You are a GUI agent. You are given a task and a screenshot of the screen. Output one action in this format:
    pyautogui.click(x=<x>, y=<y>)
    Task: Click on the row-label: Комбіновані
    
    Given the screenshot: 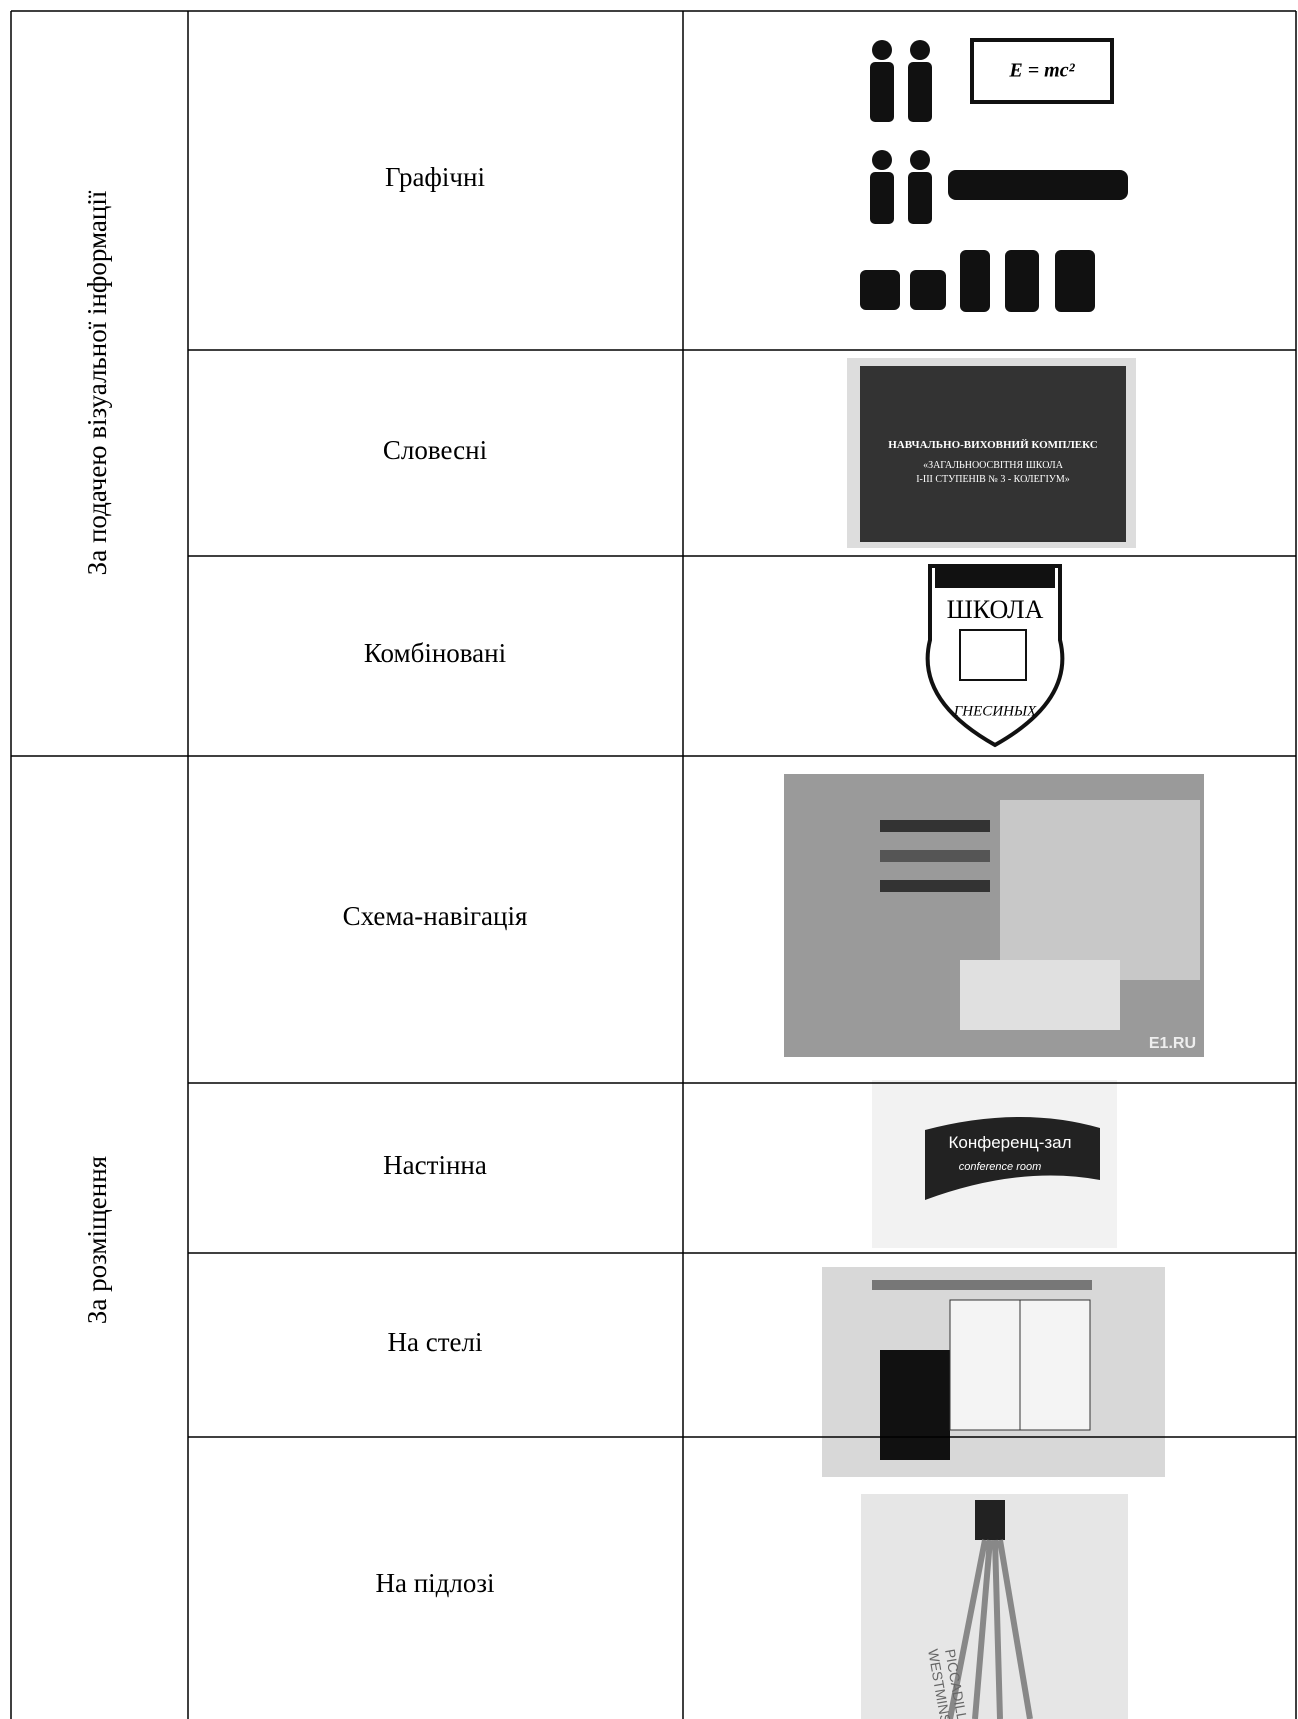 What is the action you would take?
    pyautogui.click(x=435, y=653)
    